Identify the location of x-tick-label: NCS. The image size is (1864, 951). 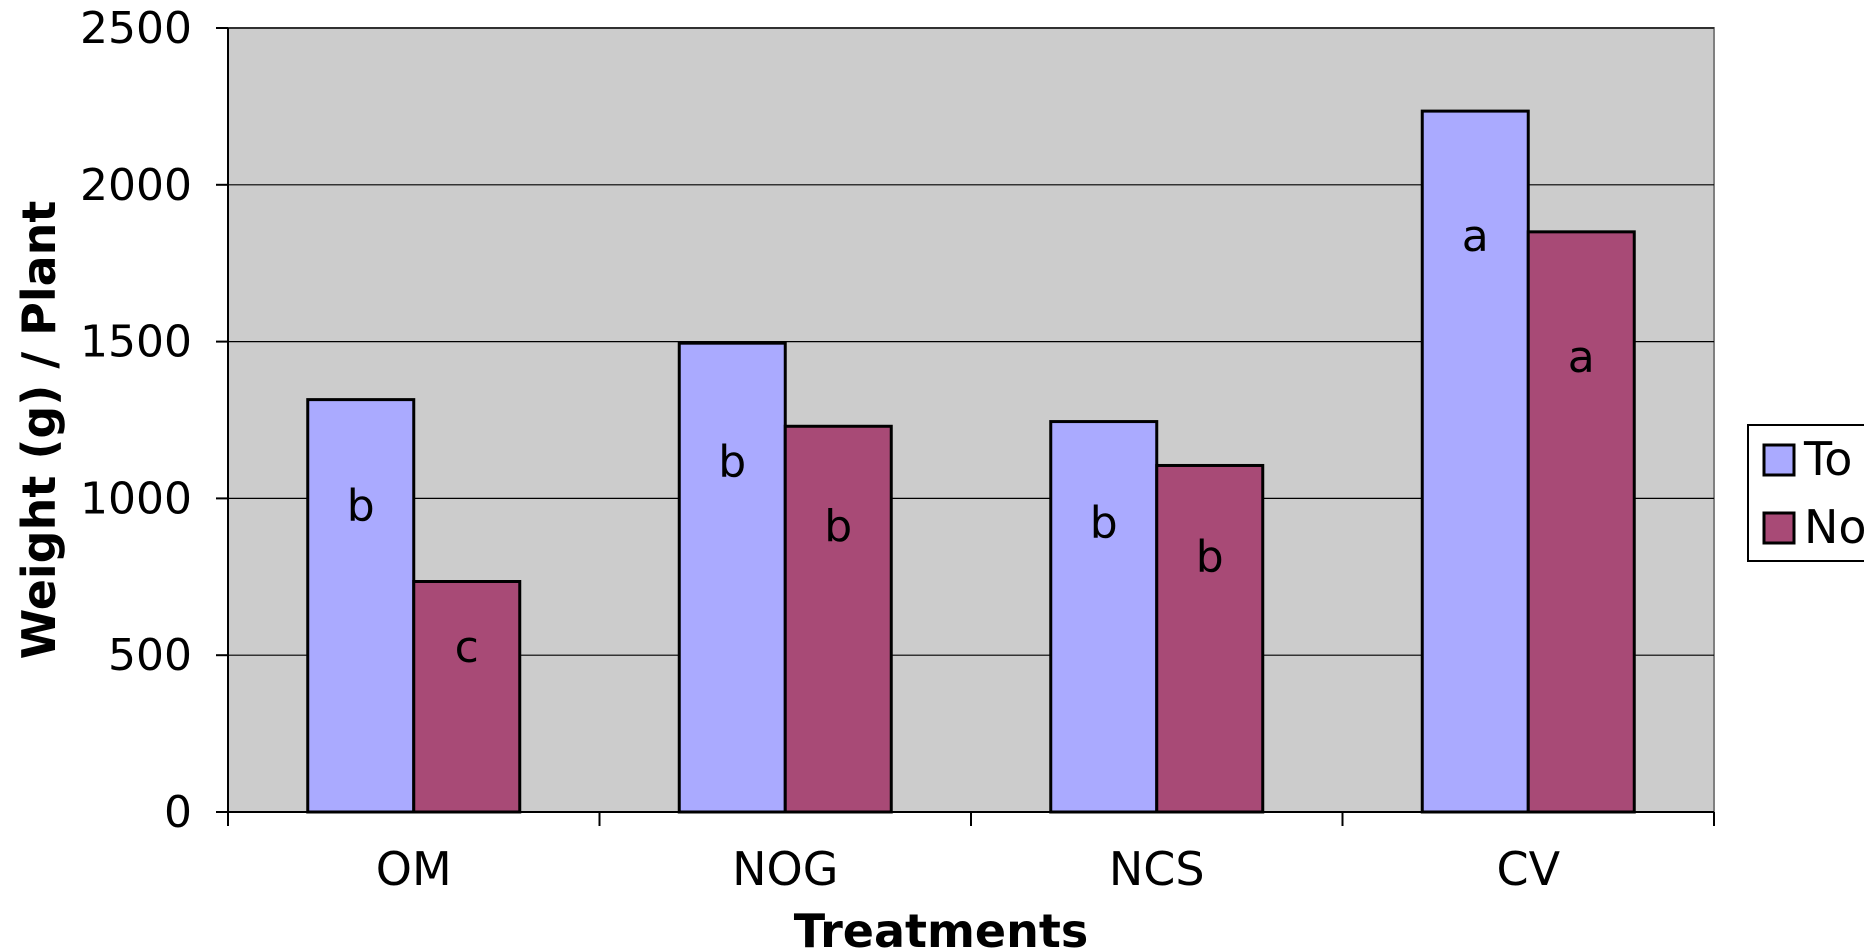
(1157, 869).